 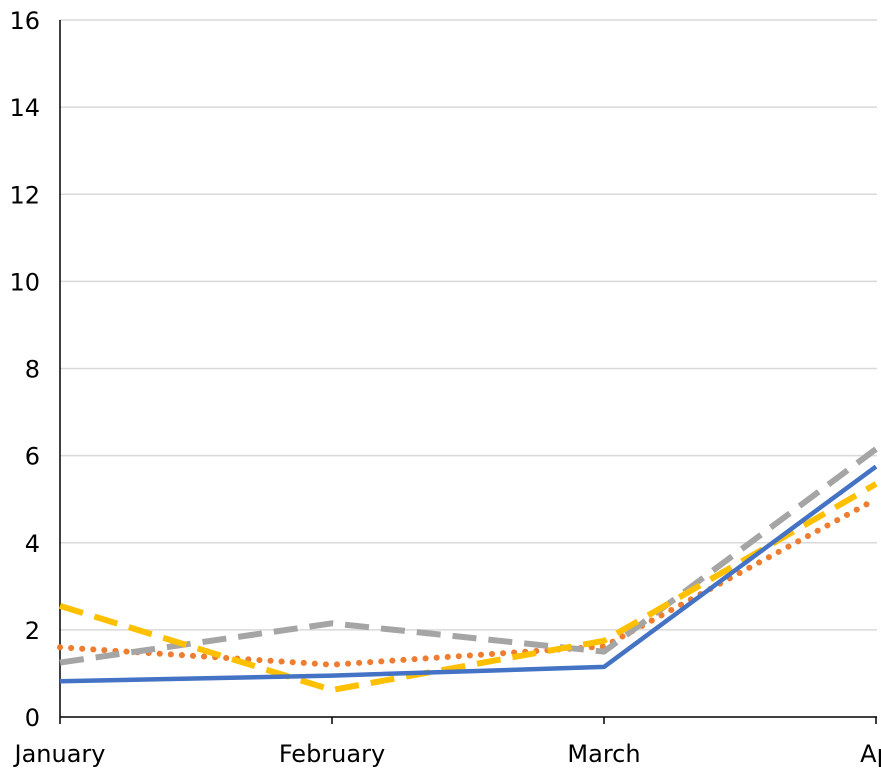 What do you see at coordinates (59, 754) in the screenshot?
I see `x-tick-label: January` at bounding box center [59, 754].